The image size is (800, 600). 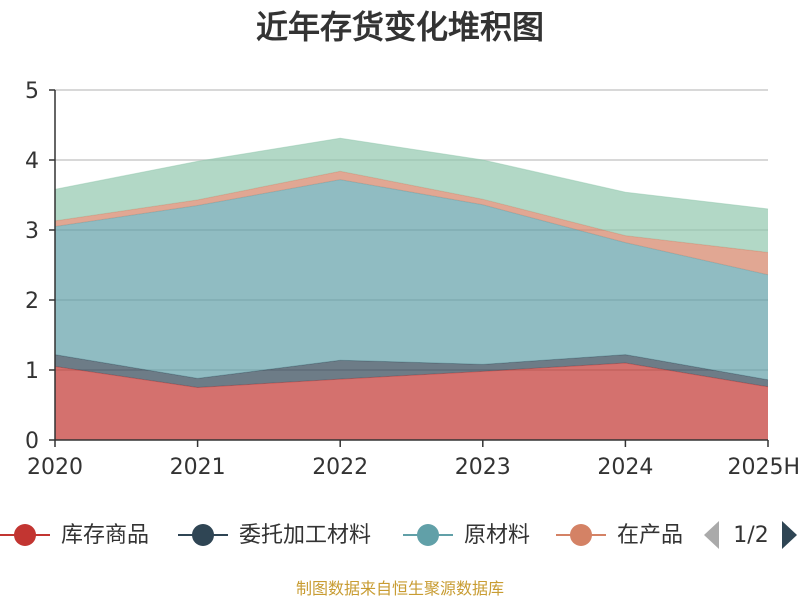 I want to click on chart-title: 近年存货变化堆积图, so click(x=400, y=27).